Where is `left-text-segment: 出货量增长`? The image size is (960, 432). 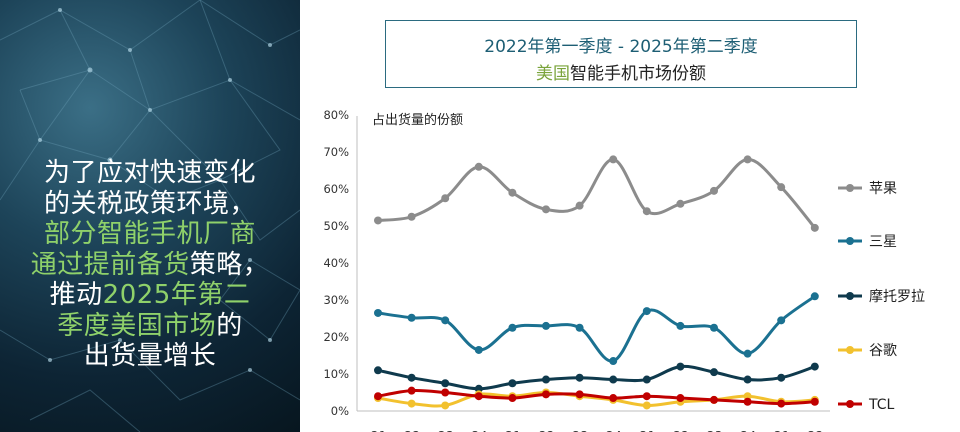 left-text-segment: 出货量增长 is located at coordinates (150, 356).